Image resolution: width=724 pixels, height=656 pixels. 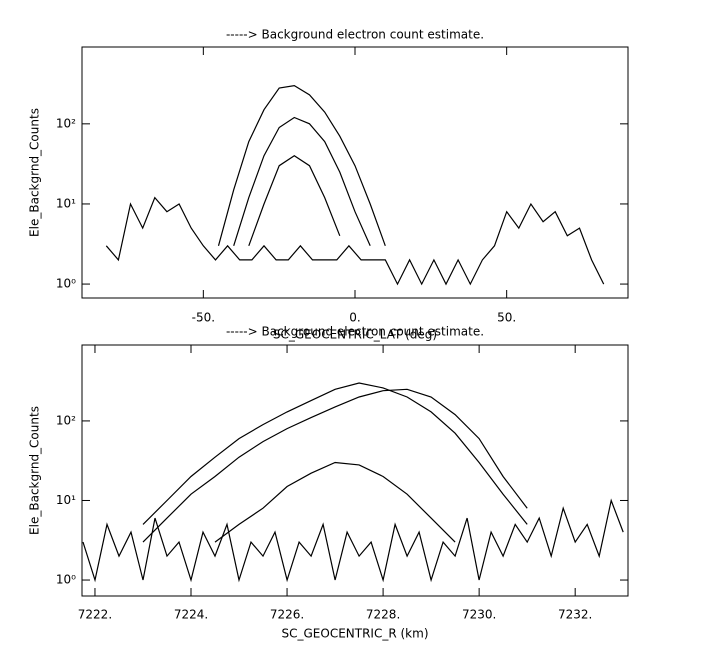 I want to click on x-tick-label: -50., so click(x=203, y=318).